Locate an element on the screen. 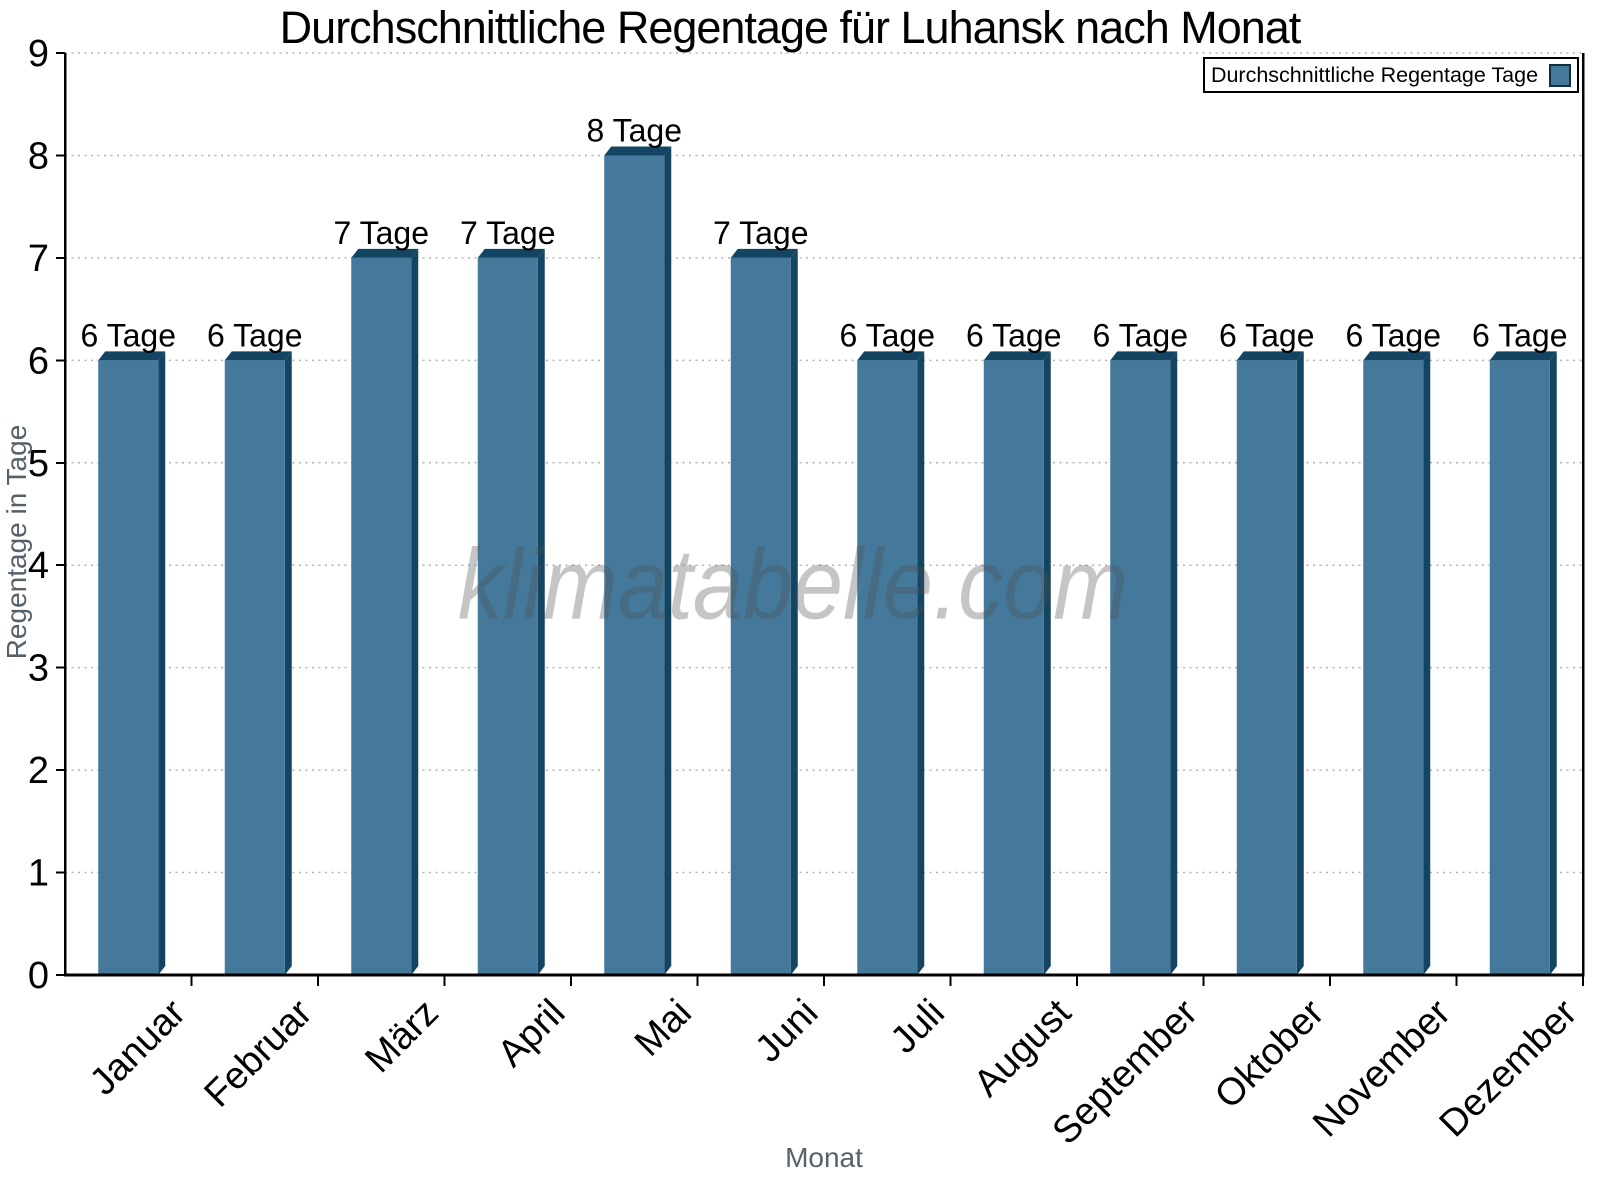 The image size is (1600, 1200). bar-value-label: 8 Tage is located at coordinates (635, 130).